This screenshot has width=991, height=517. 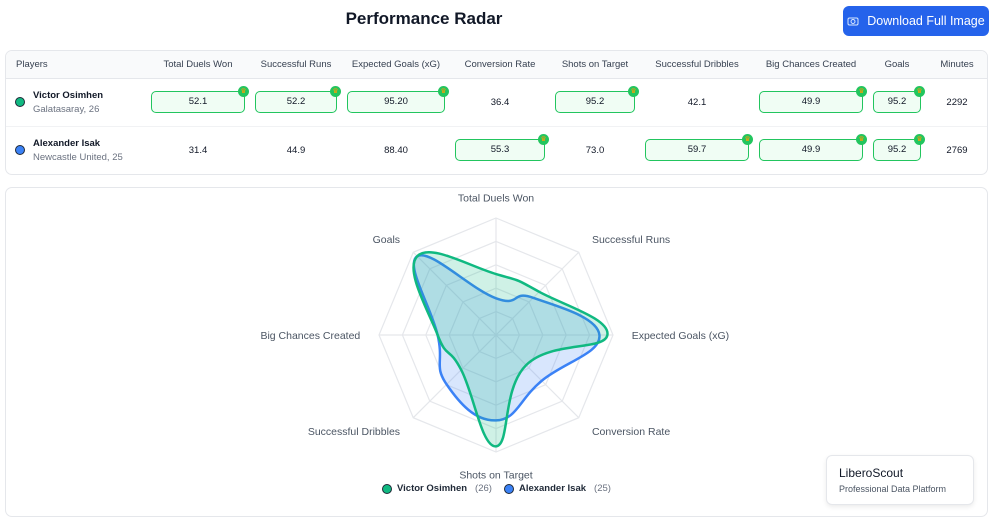 I want to click on series-area-osimhen, so click(x=510, y=349).